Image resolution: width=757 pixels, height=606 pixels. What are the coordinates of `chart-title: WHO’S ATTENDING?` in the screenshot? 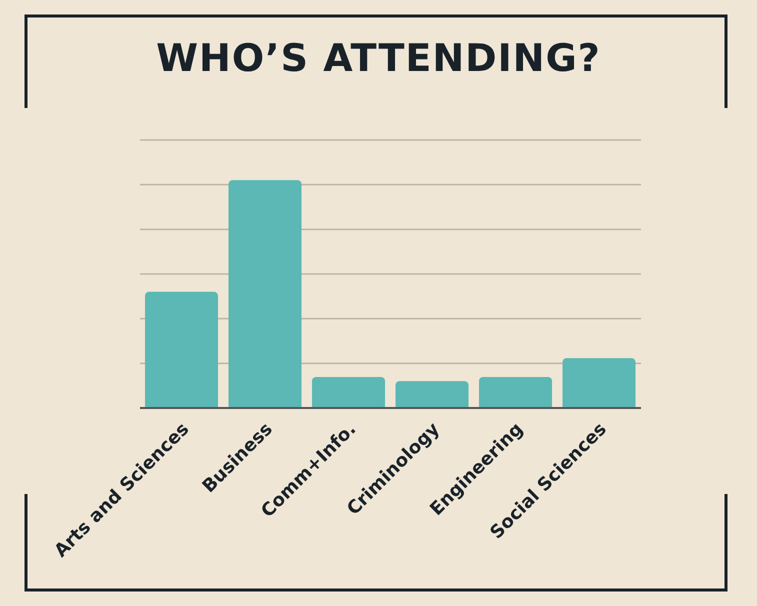 It's located at (378, 58).